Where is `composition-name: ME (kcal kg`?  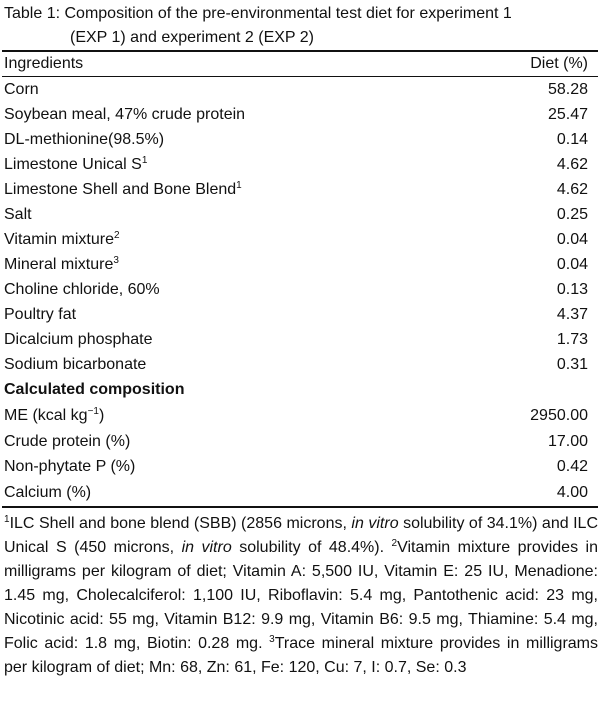 composition-name: ME (kcal kg is located at coordinates (46, 415).